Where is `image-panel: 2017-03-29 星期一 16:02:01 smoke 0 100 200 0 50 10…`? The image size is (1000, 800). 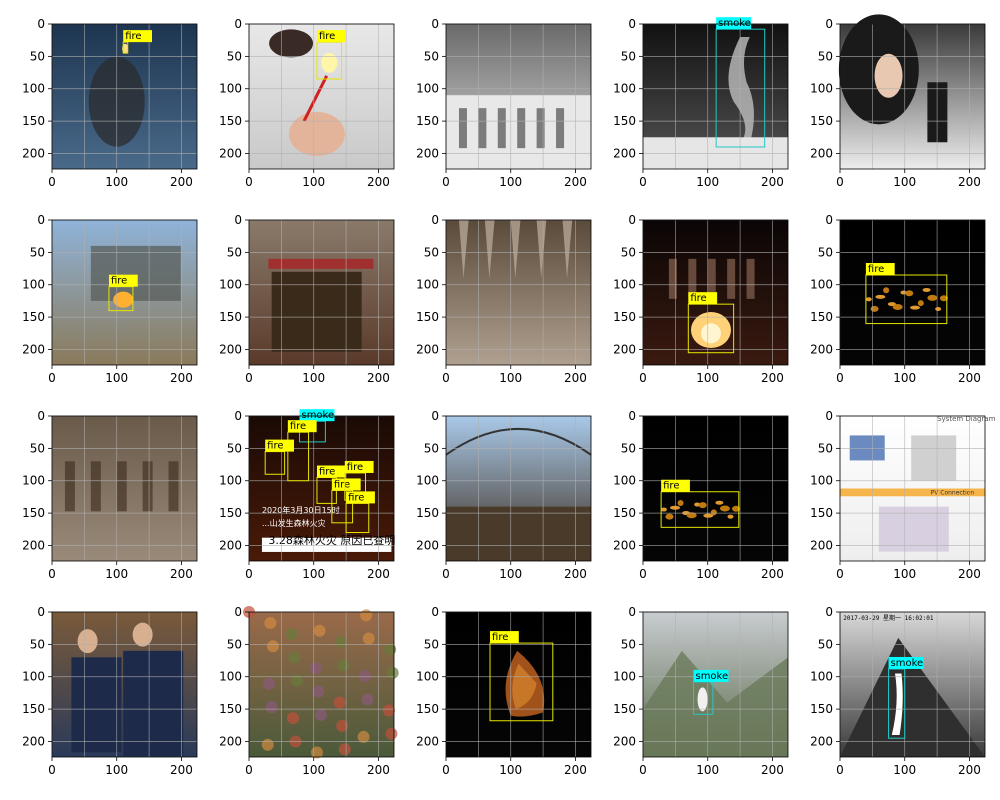 image-panel: 2017-03-29 星期一 16:02:01 smoke 0 100 200 0 50 10… is located at coordinates (898, 691).